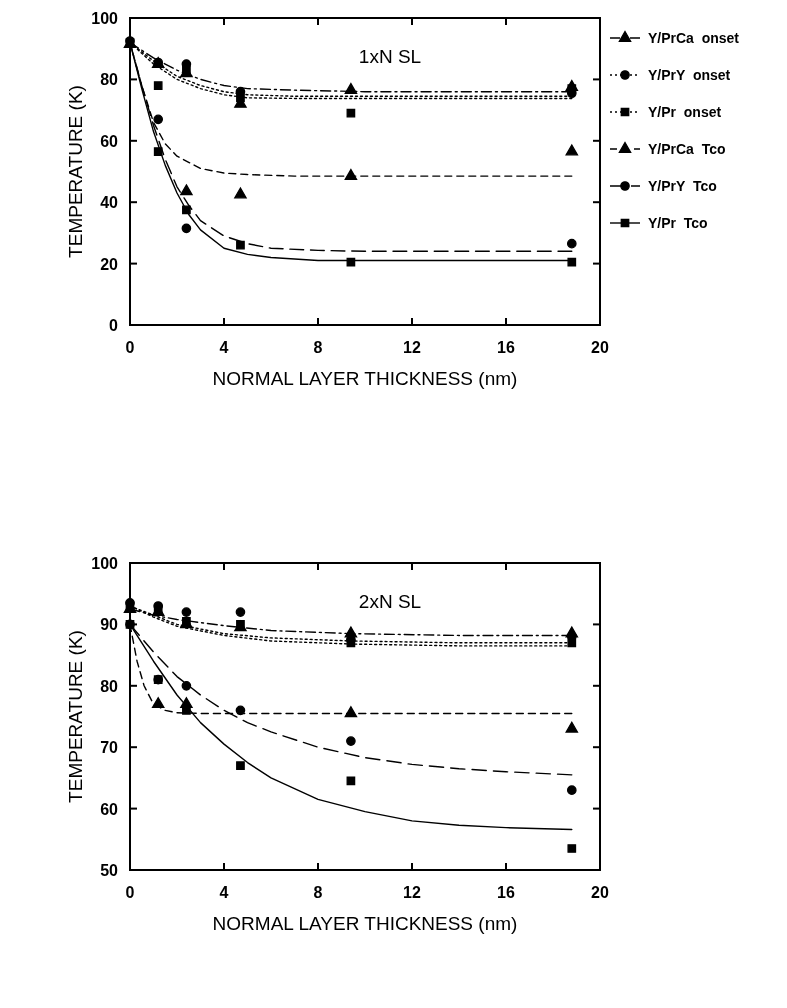  What do you see at coordinates (689, 75) in the screenshot?
I see `legend-label: Y/PrY onset` at bounding box center [689, 75].